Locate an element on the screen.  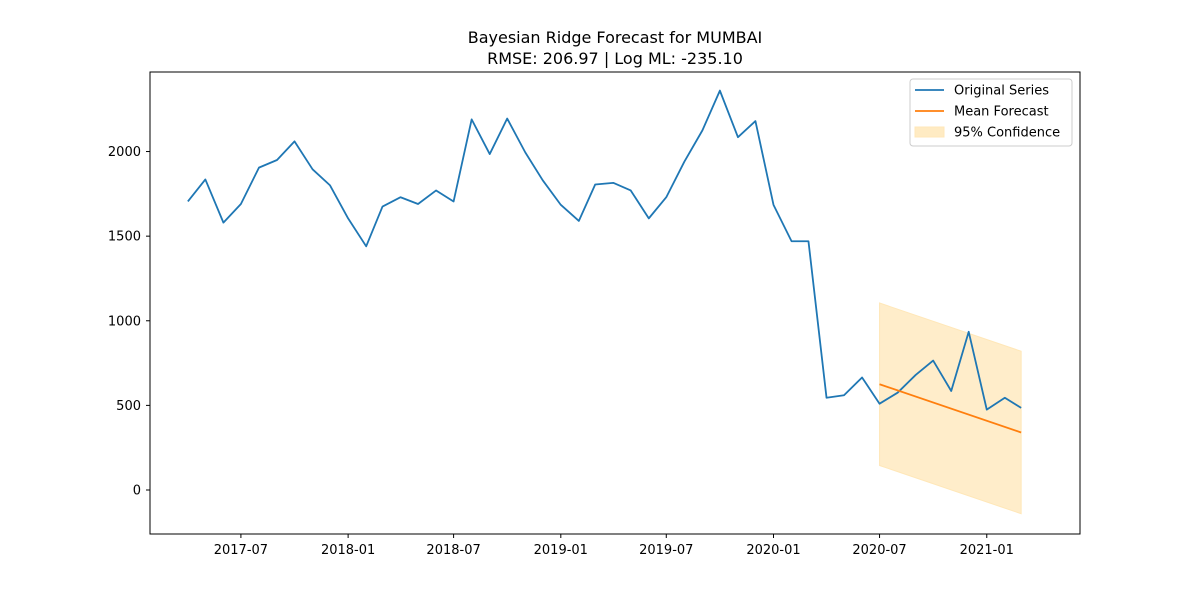
y-axis: 0 500 1000 1500 2000 is located at coordinates (129, 322).